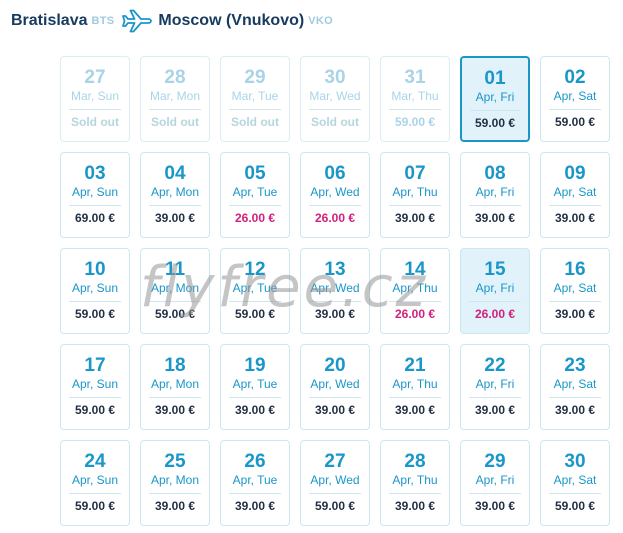 The image size is (623, 533). What do you see at coordinates (95, 461) in the screenshot?
I see `date-number: 24` at bounding box center [95, 461].